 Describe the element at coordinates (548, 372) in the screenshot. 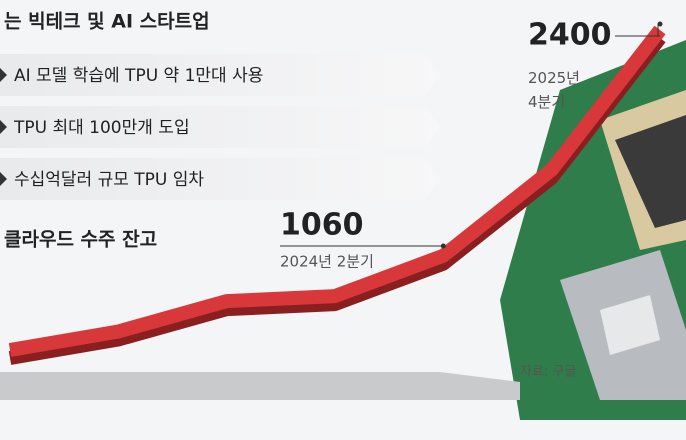

I see `source: 자료: 구글` at that location.